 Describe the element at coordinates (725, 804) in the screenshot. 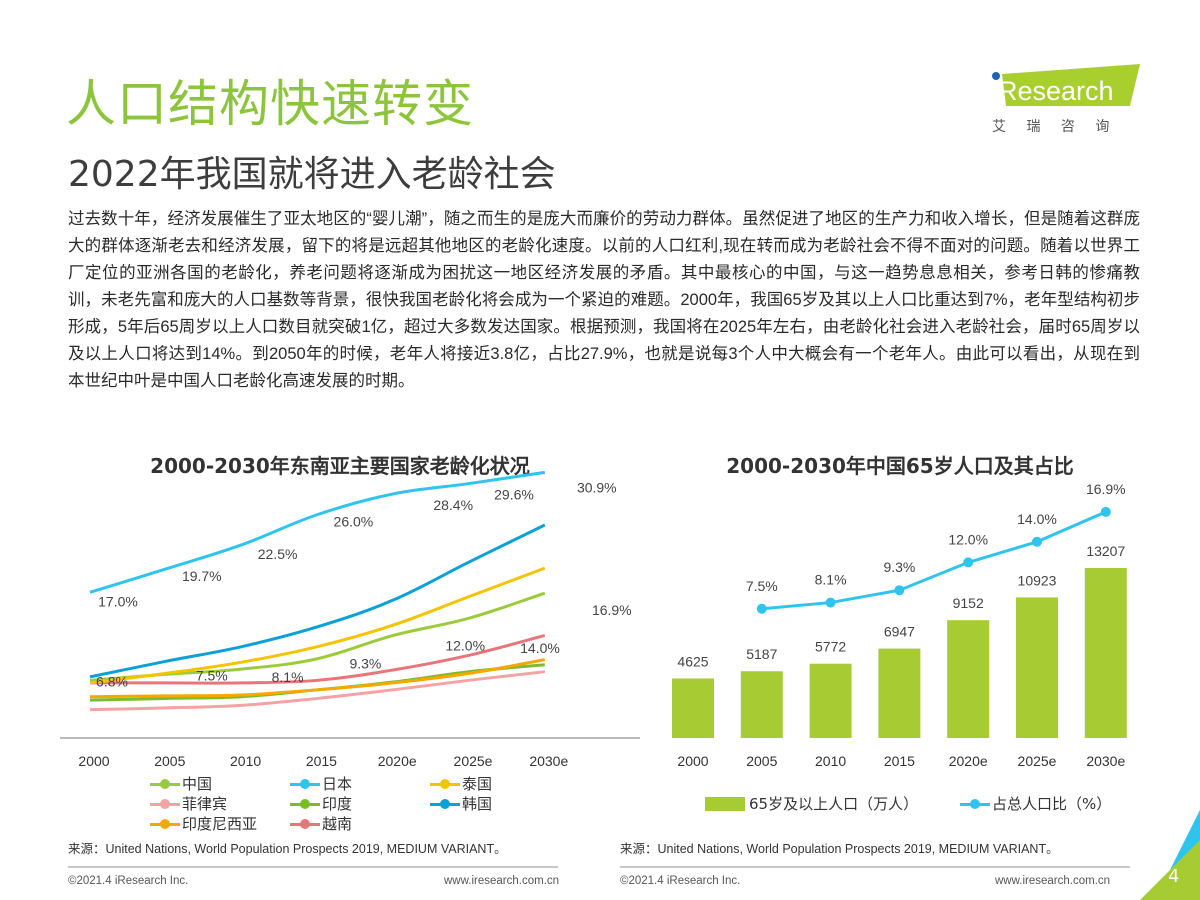

I see `legend-bar-swatch` at that location.